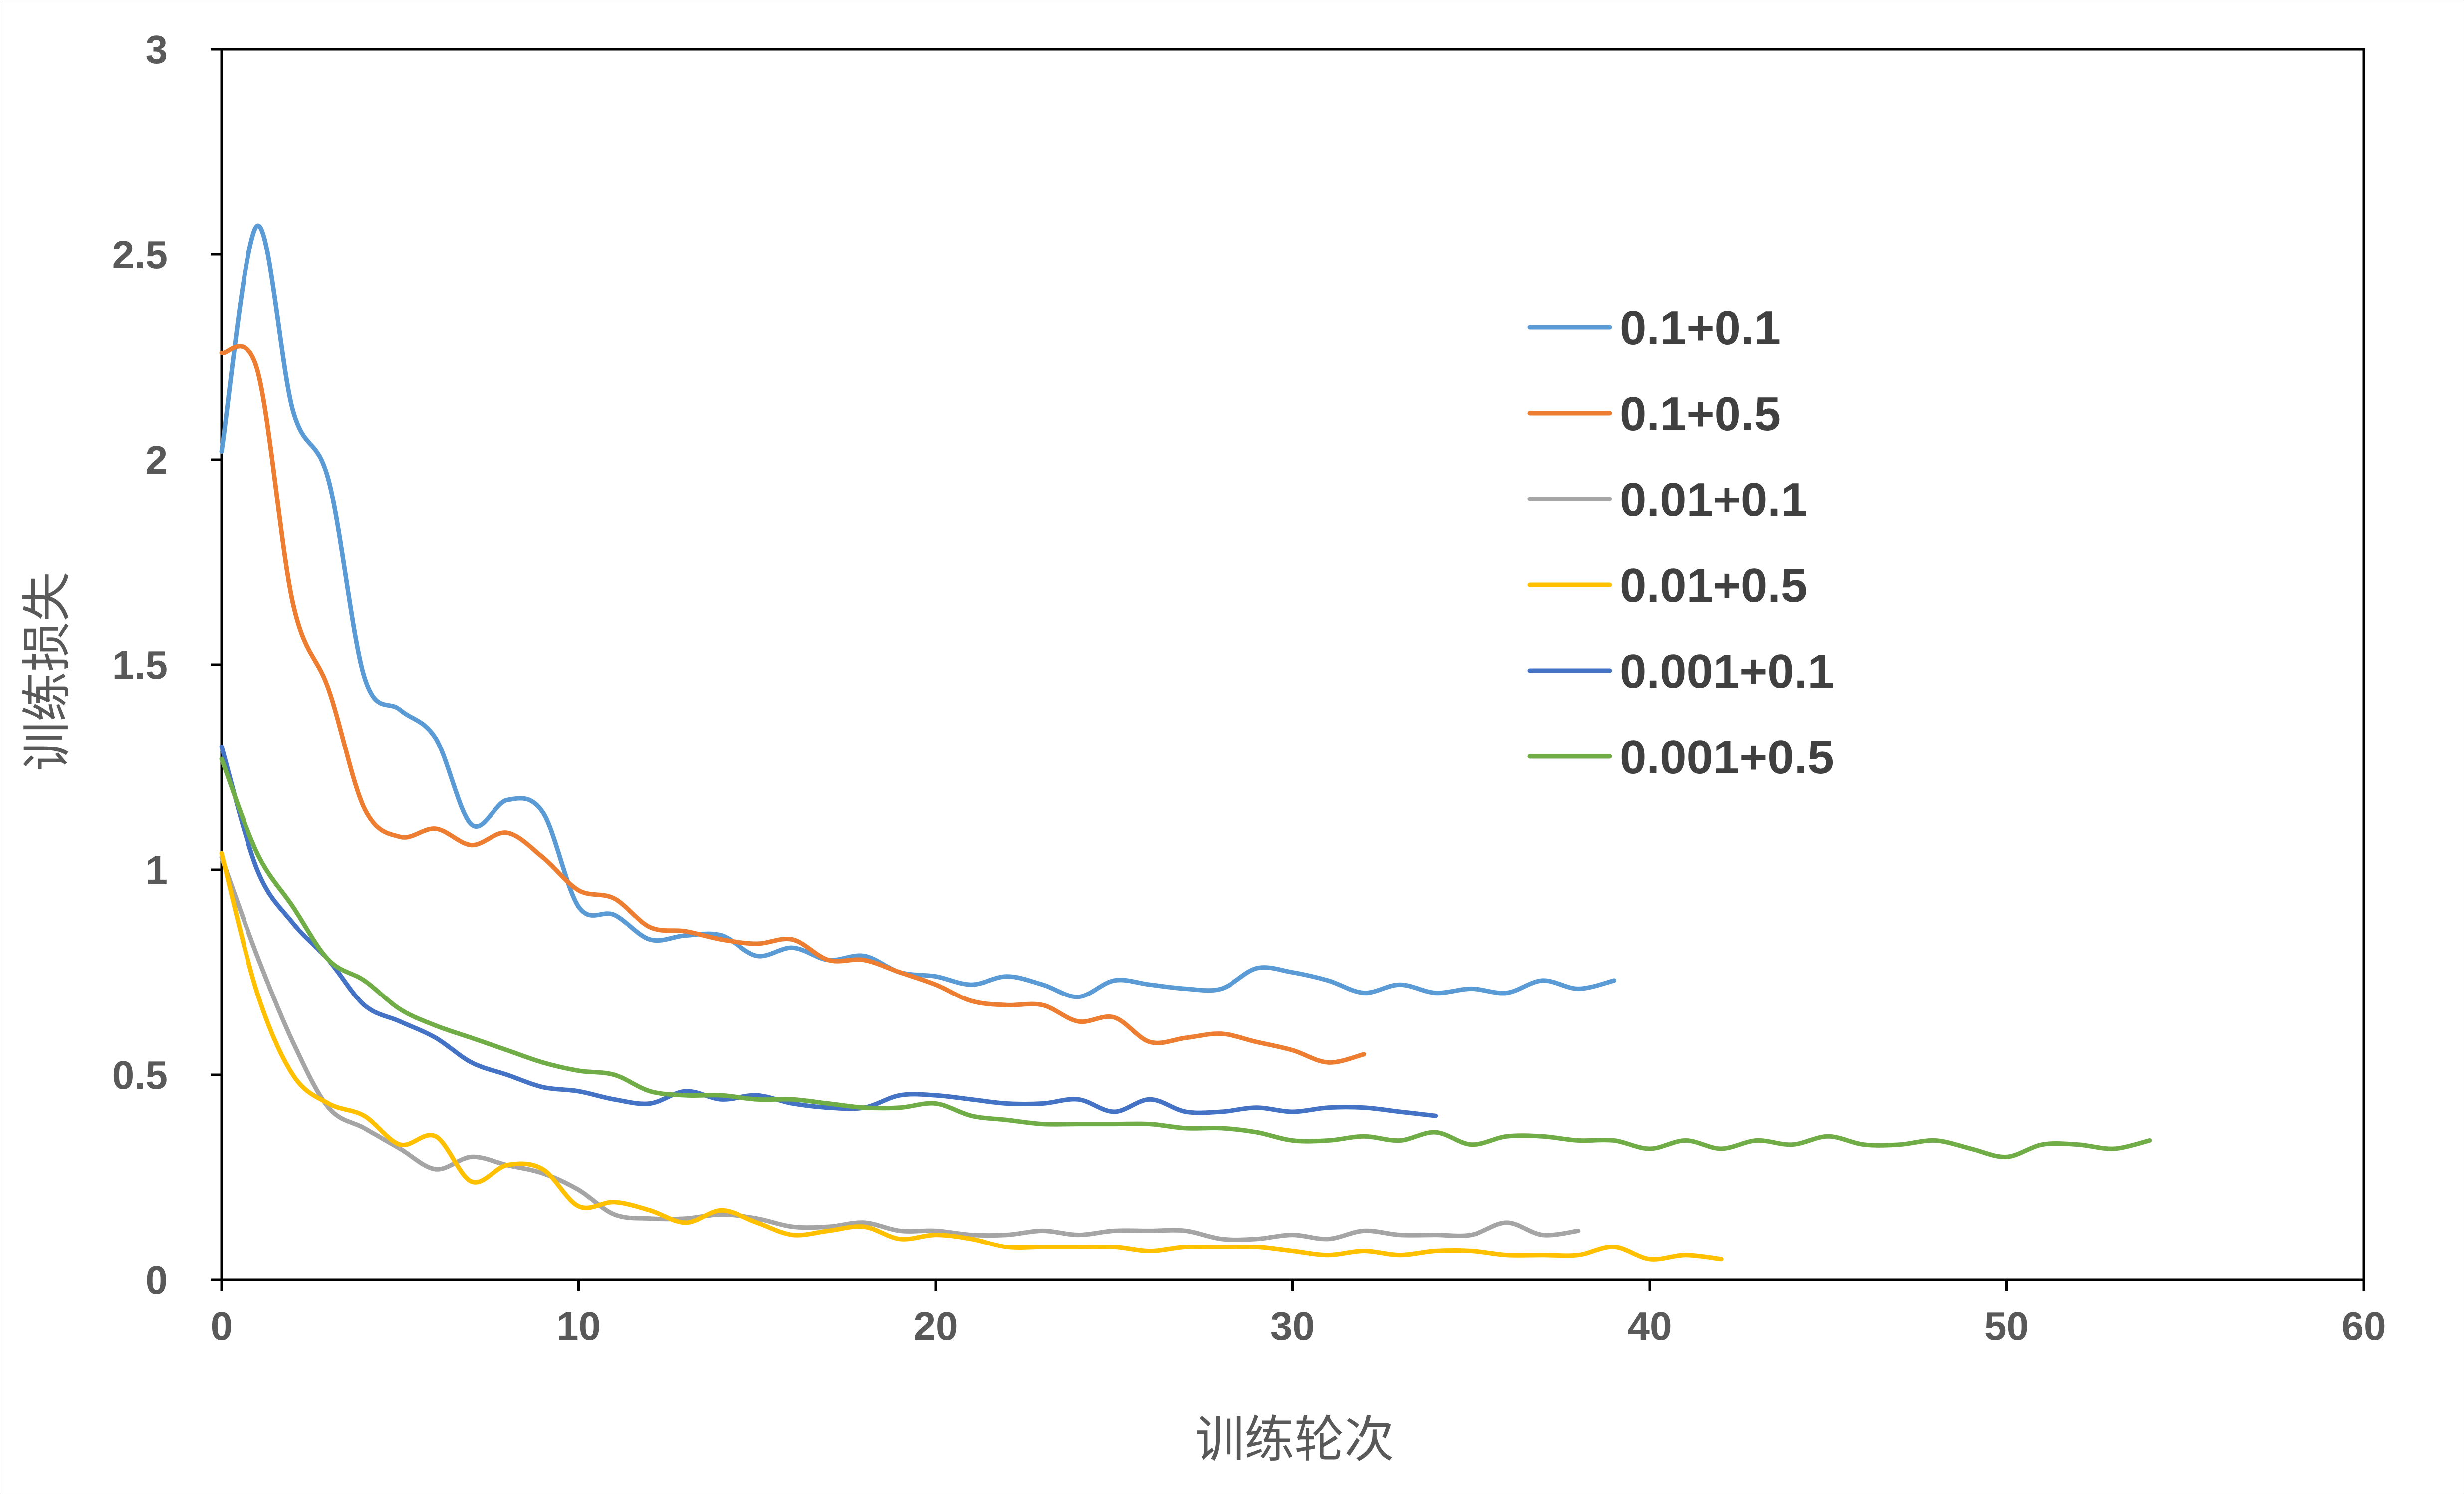 The height and width of the screenshot is (1494, 2464). What do you see at coordinates (1294, 1439) in the screenshot?
I see `x-axis-title: 训练轮次` at bounding box center [1294, 1439].